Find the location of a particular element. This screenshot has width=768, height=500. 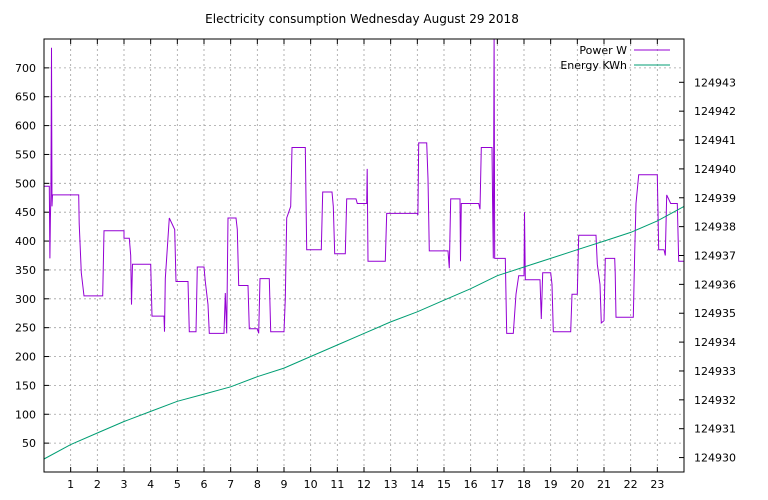

x-tick-label: 17 is located at coordinates (497, 484).